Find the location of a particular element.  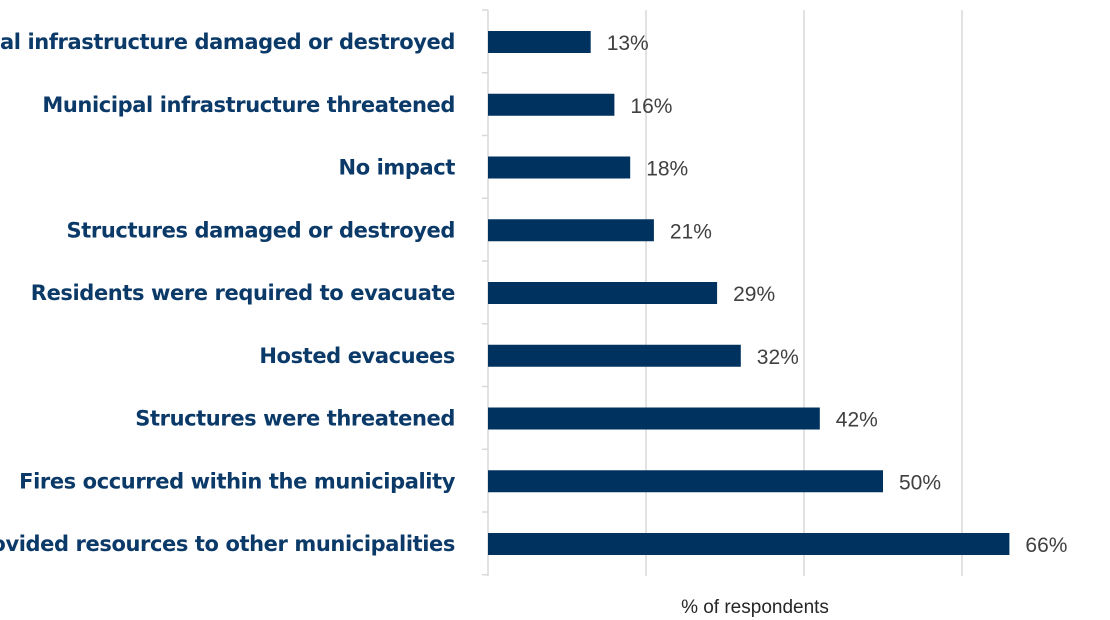

data-label: 50% is located at coordinates (920, 482).